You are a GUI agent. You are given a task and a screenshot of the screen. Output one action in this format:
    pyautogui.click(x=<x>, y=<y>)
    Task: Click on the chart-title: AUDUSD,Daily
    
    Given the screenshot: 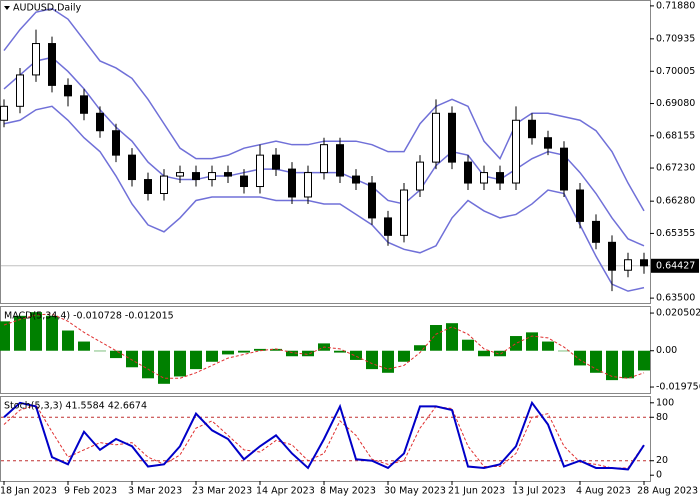 What is the action you would take?
    pyautogui.click(x=47, y=8)
    